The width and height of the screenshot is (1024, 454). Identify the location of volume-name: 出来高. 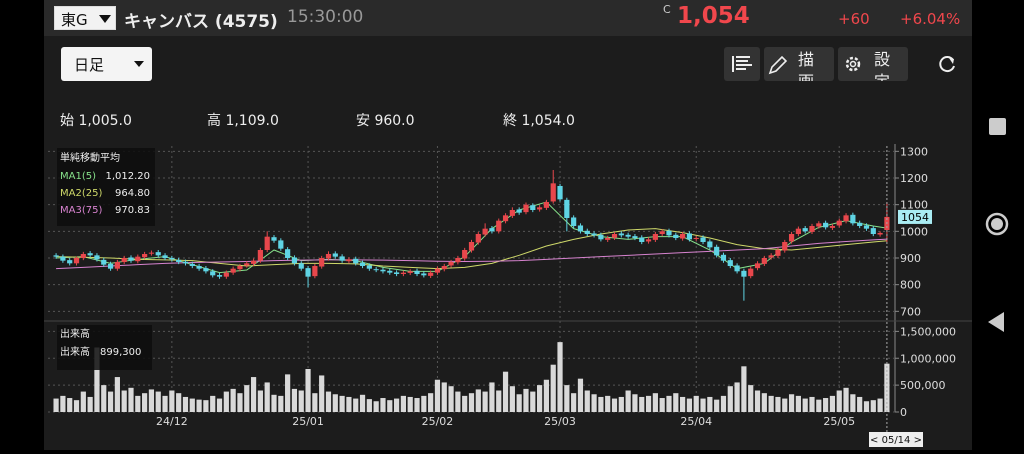
(75, 351).